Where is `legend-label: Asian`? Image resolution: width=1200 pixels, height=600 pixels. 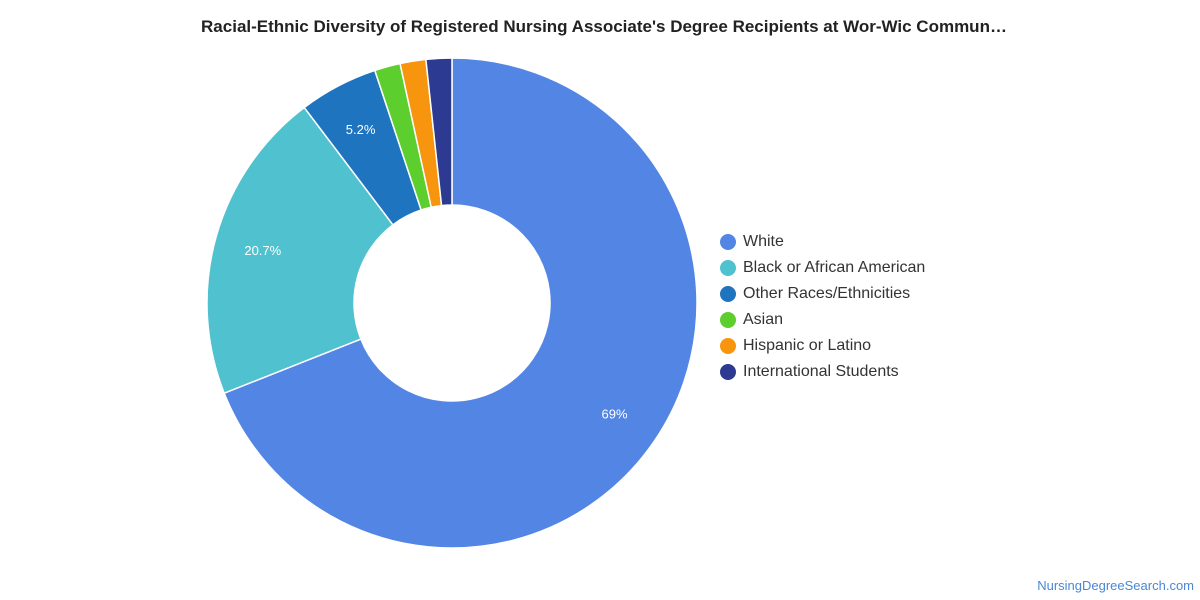
legend-label: Asian is located at coordinates (763, 319).